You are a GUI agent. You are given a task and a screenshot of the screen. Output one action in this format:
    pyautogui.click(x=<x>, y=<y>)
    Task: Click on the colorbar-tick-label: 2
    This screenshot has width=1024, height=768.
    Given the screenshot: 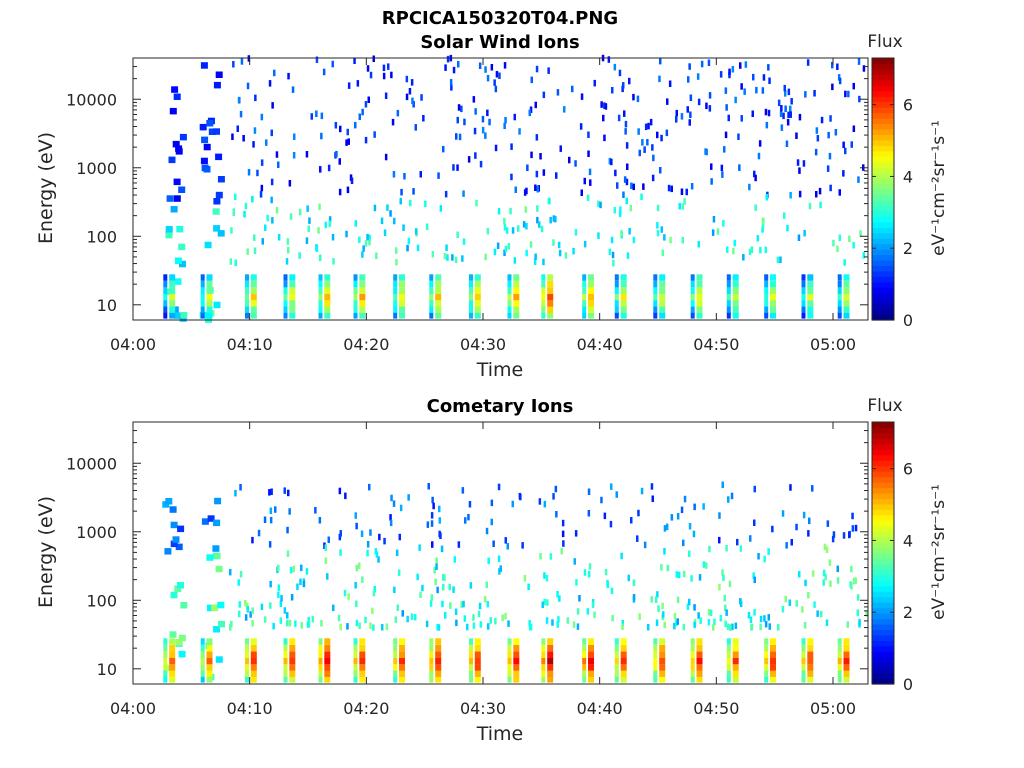 What is the action you would take?
    pyautogui.click(x=908, y=612)
    